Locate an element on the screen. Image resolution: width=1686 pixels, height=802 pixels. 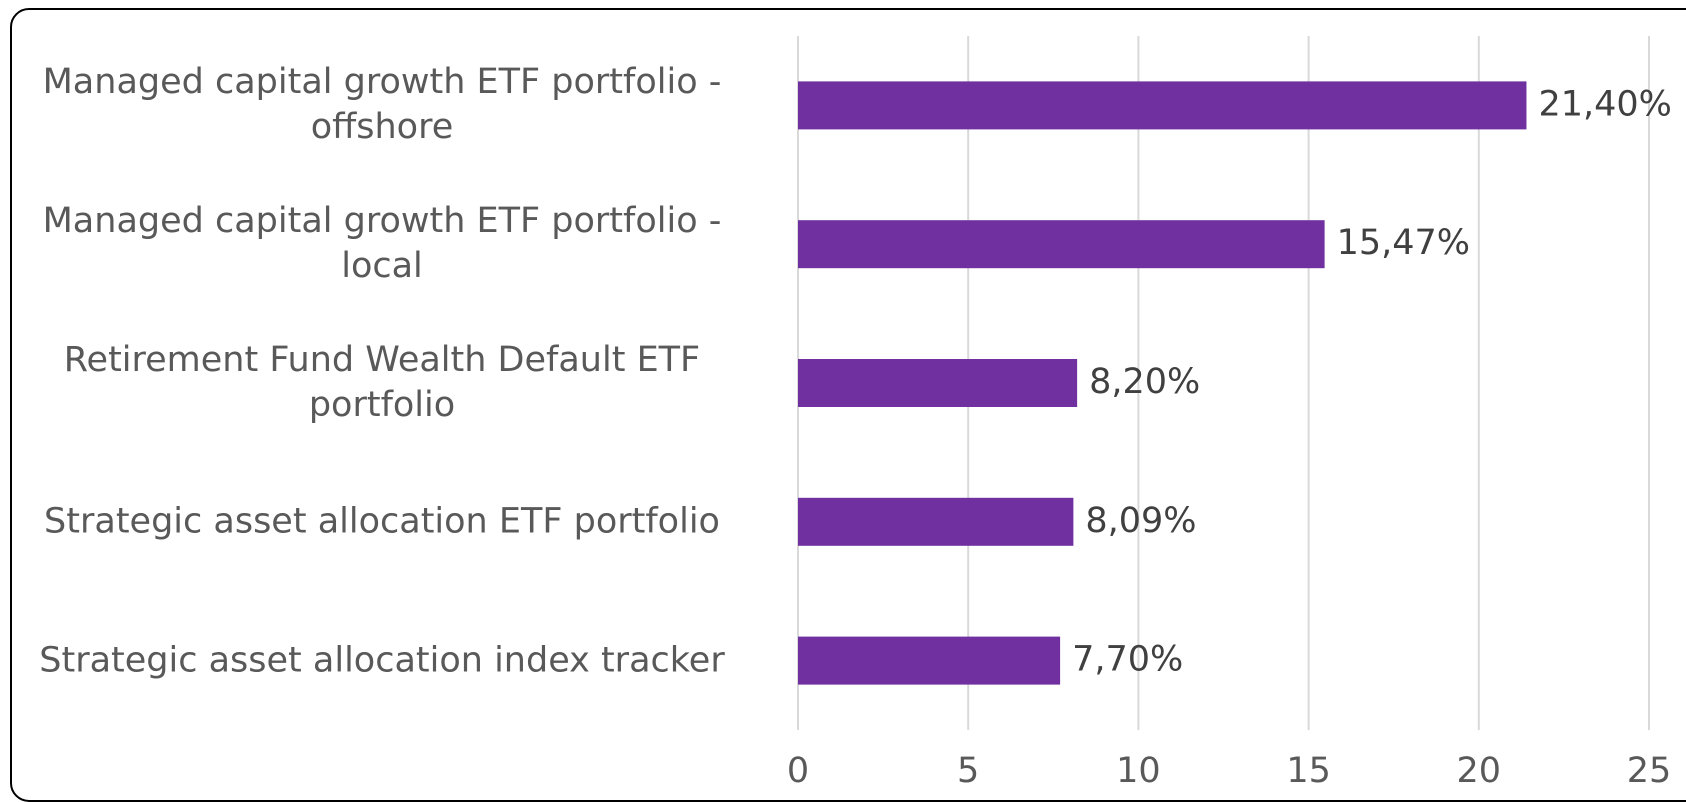
x-tick-label: 10 is located at coordinates (1138, 771).